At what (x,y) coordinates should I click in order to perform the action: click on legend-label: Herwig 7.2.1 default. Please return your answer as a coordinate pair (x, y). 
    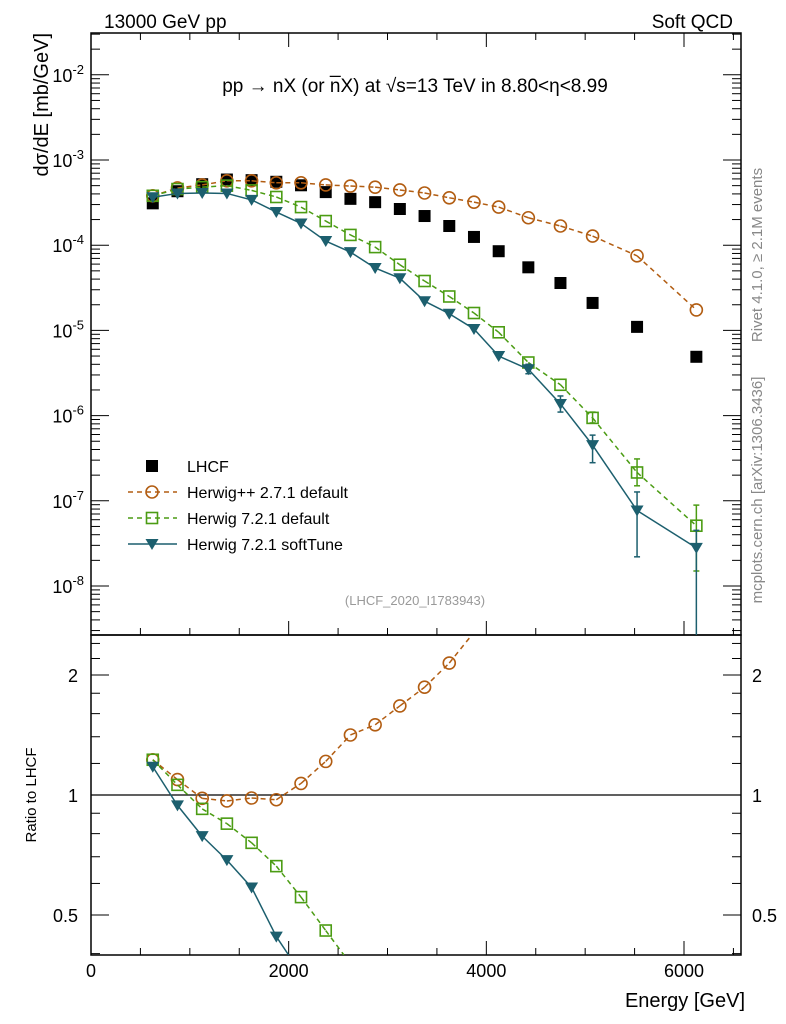
    Looking at the image, I should click on (258, 519).